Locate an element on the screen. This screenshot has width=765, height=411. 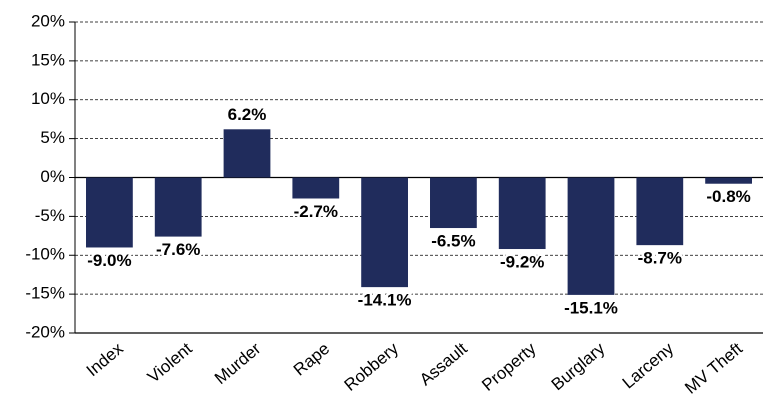
y-tick-label: -5% is located at coordinates (50, 215).